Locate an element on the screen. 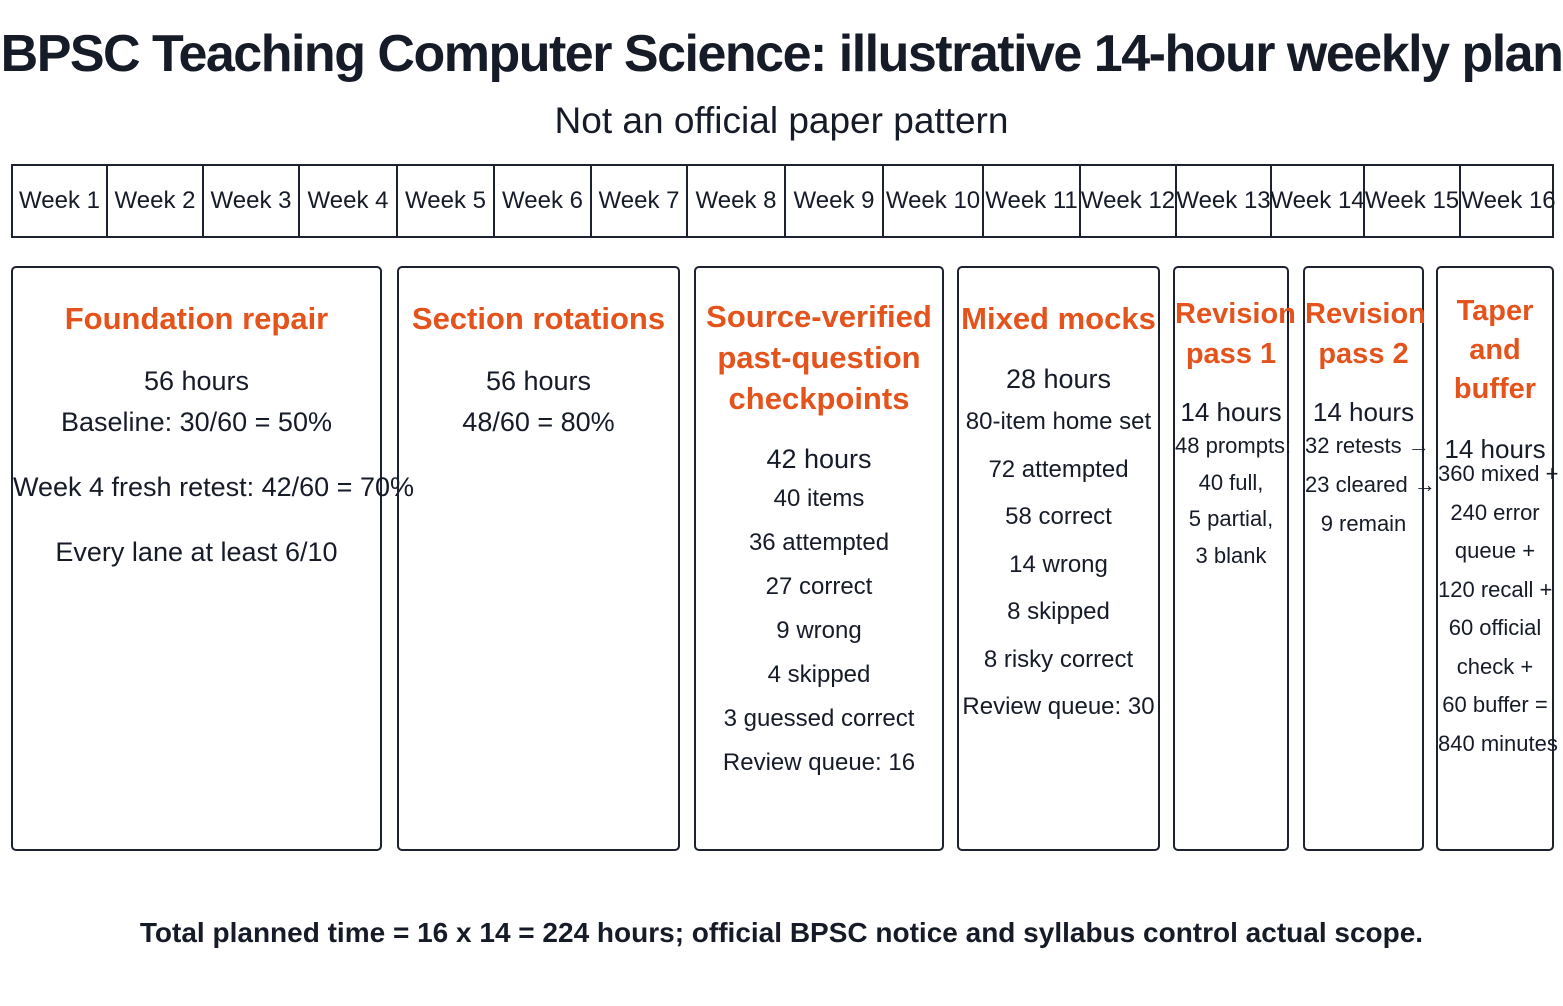  phase-title-line: Mixed mocks is located at coordinates (1058, 318).